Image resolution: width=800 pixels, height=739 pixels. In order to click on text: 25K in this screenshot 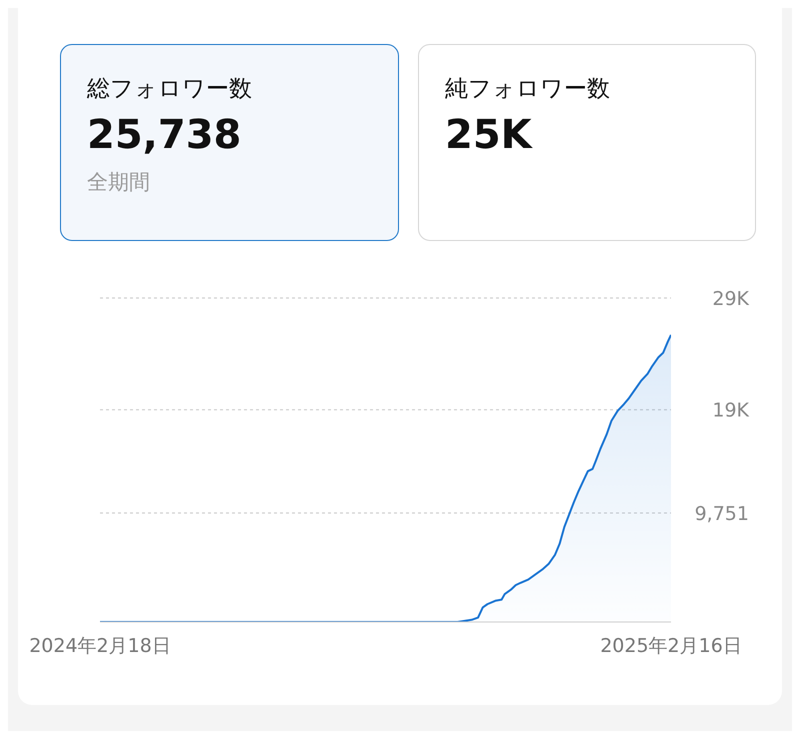, I will do `click(489, 135)`.